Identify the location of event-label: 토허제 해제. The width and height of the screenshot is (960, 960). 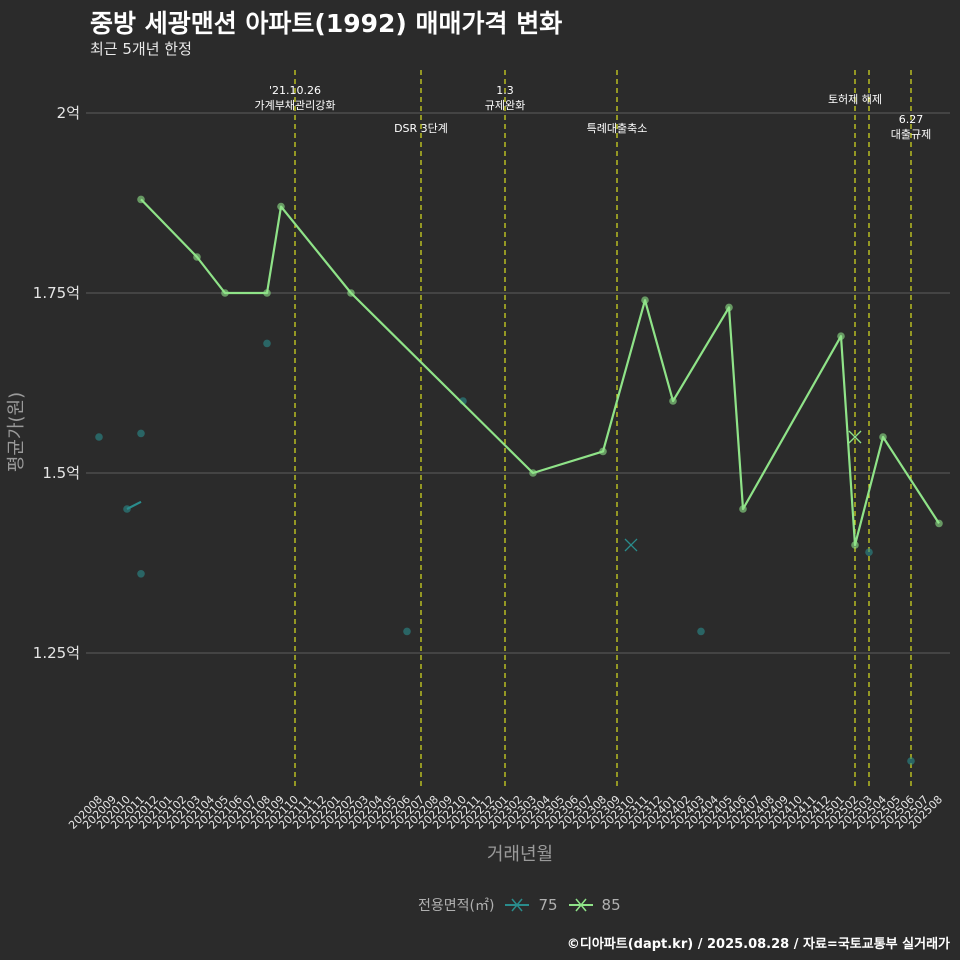
(855, 99).